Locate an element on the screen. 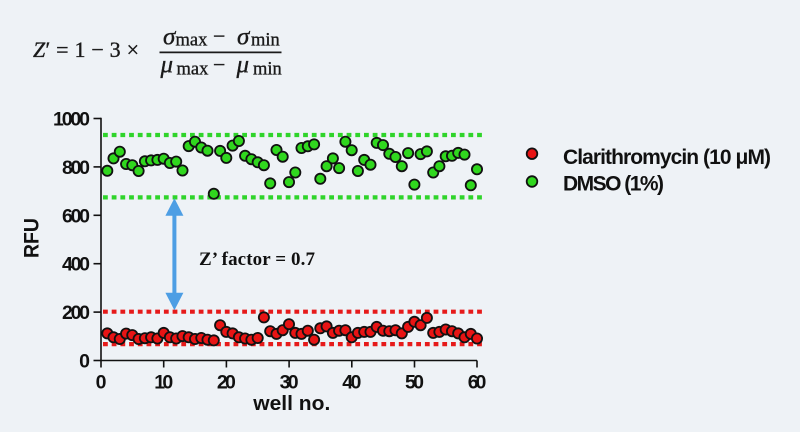  svg-text: 60 is located at coordinates (477, 382).